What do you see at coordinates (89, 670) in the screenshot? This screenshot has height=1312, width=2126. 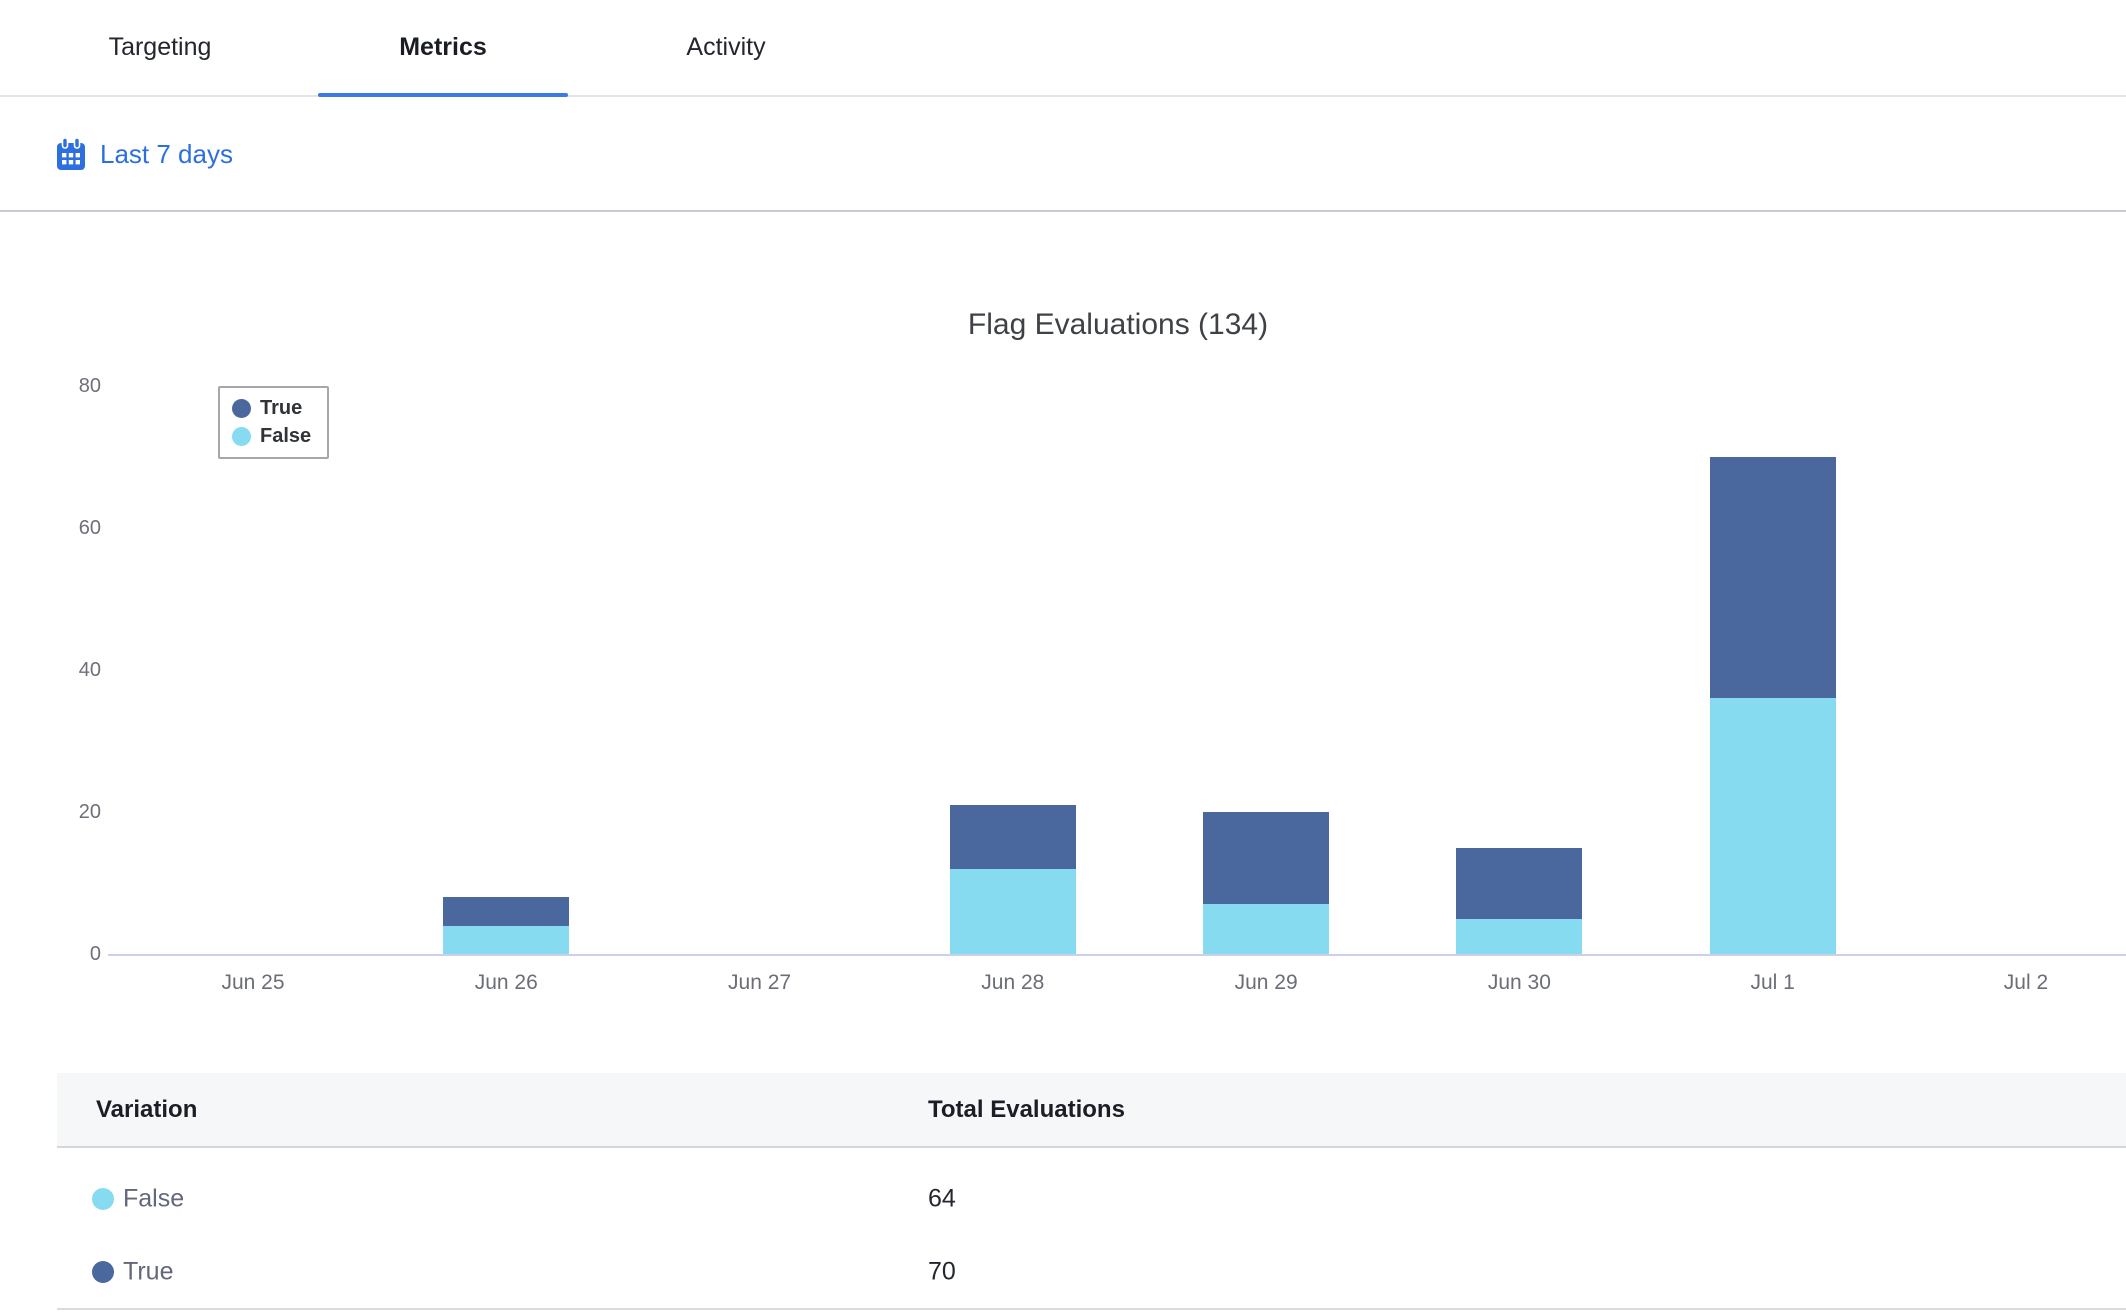 I see `y-axis-tick-40: 40` at bounding box center [89, 670].